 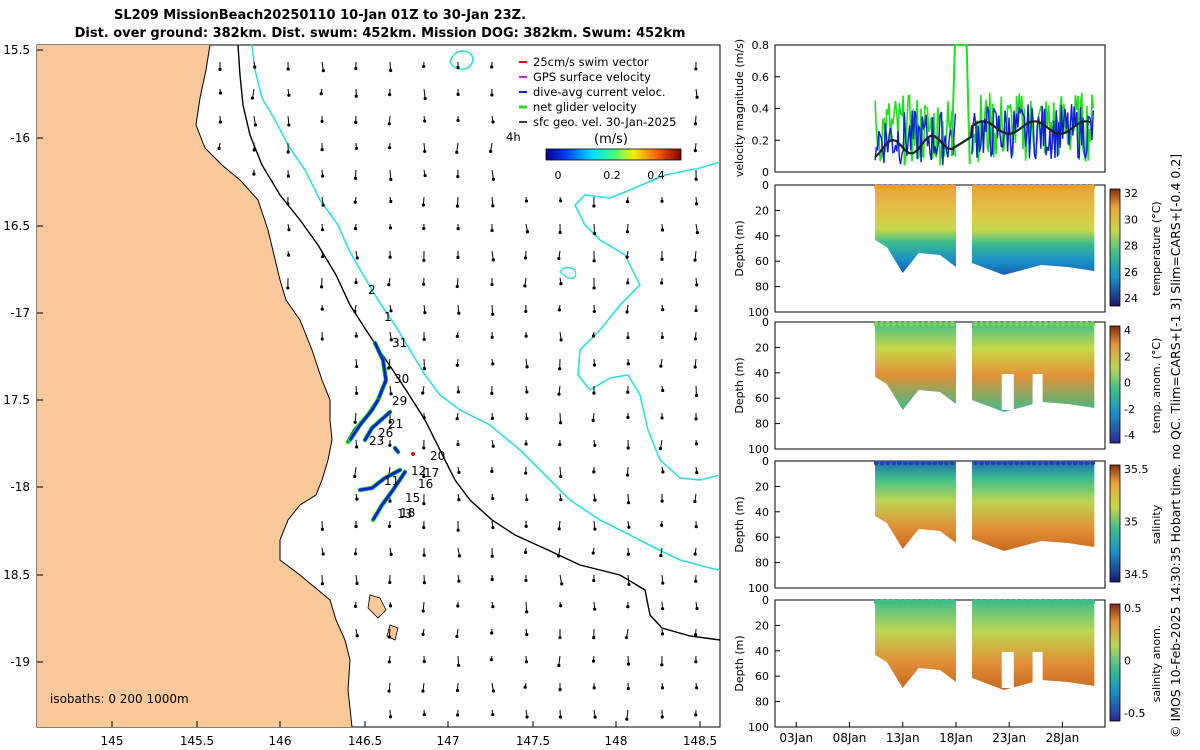 What do you see at coordinates (112, 741) in the screenshot?
I see `map-xtick-label: 145` at bounding box center [112, 741].